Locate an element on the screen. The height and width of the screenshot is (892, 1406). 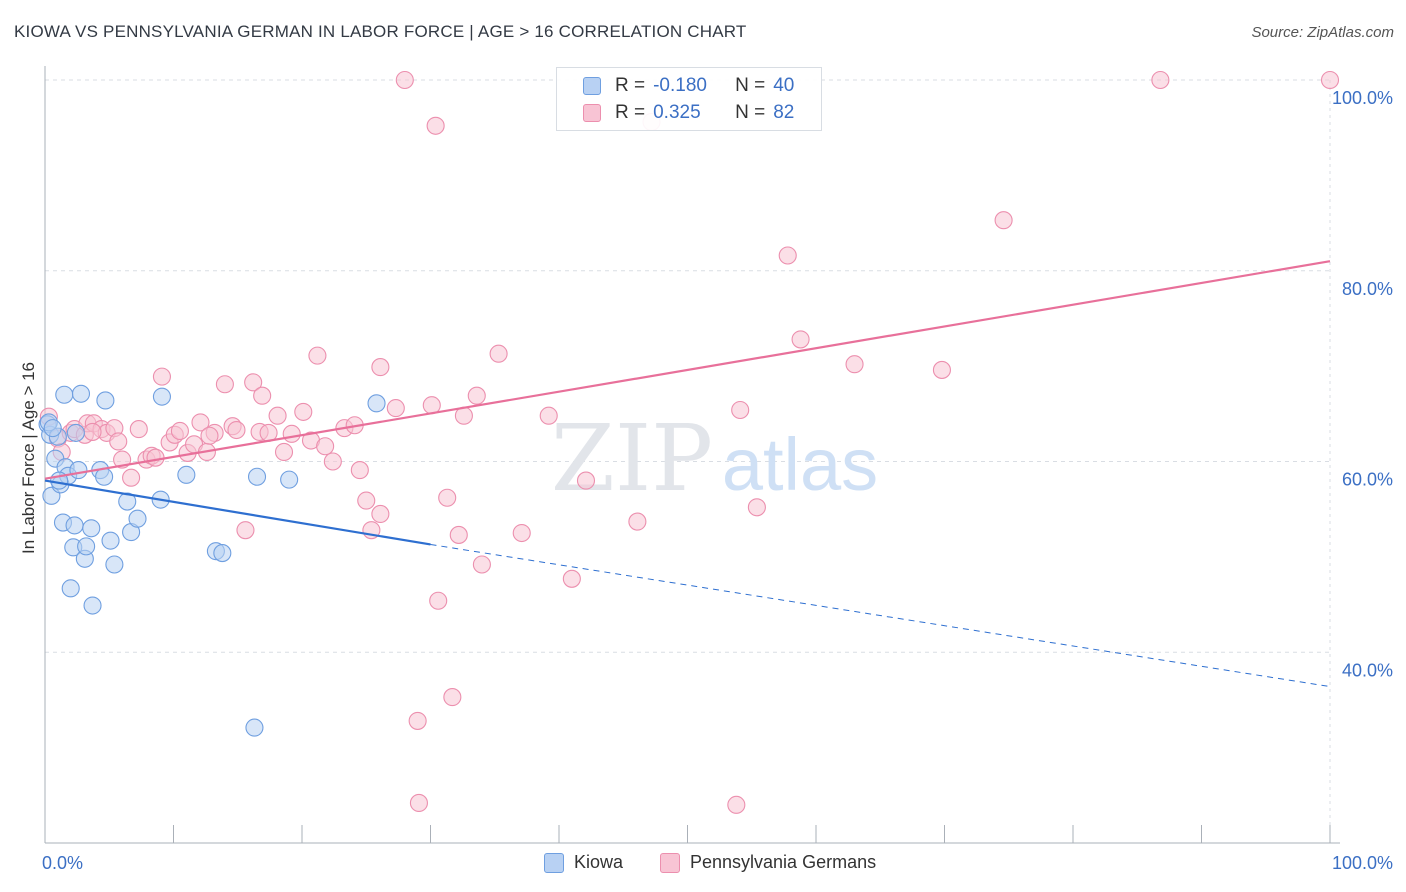
pg-n-value: 82 is located at coordinates (784, 112).